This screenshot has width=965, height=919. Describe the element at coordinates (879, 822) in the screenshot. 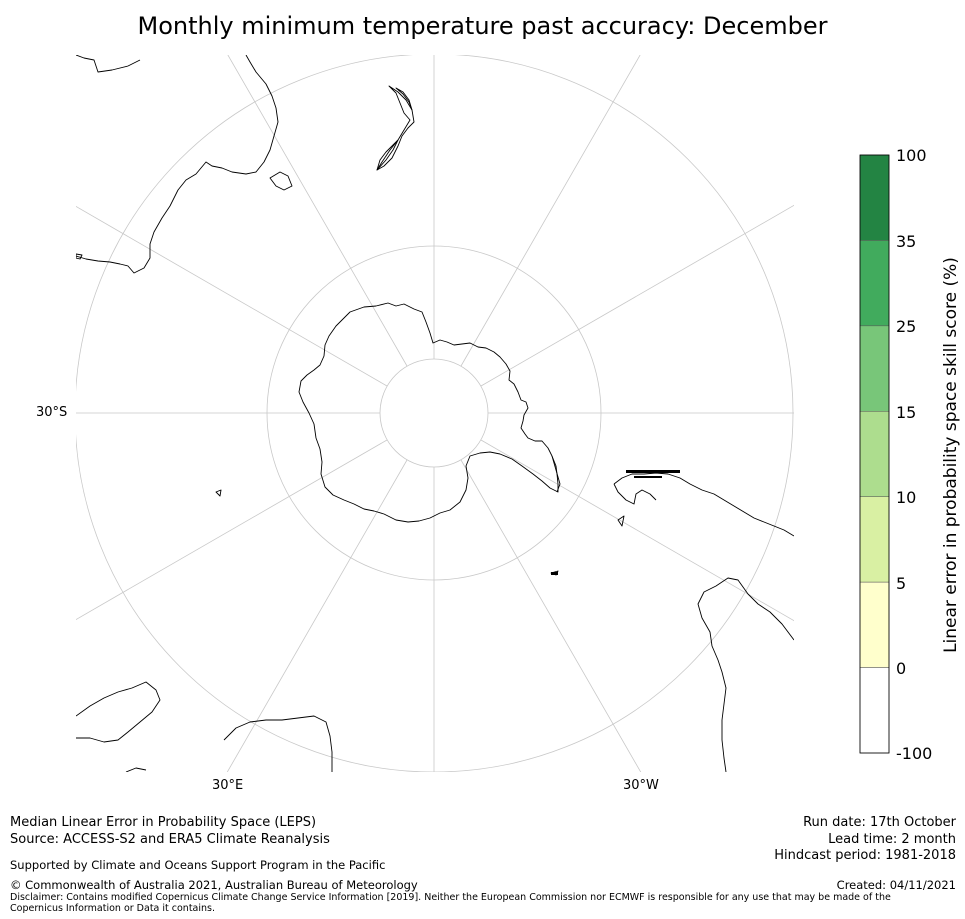

I see `run-date: Run date: 17th October` at that location.